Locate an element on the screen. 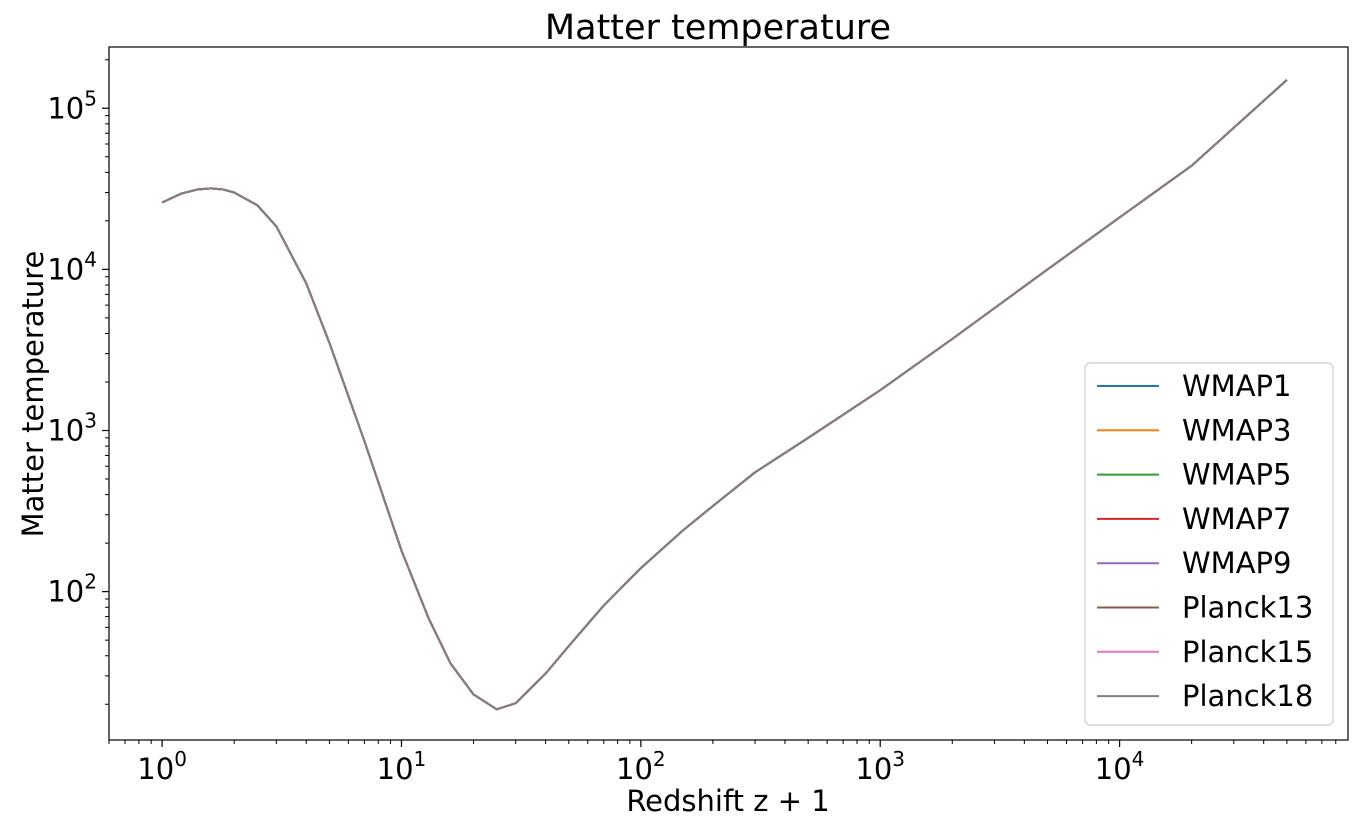 The height and width of the screenshot is (827, 1357). x-axis: 10⁰ 10¹ 10² 10³ 10⁴ is located at coordinates (722, 763).